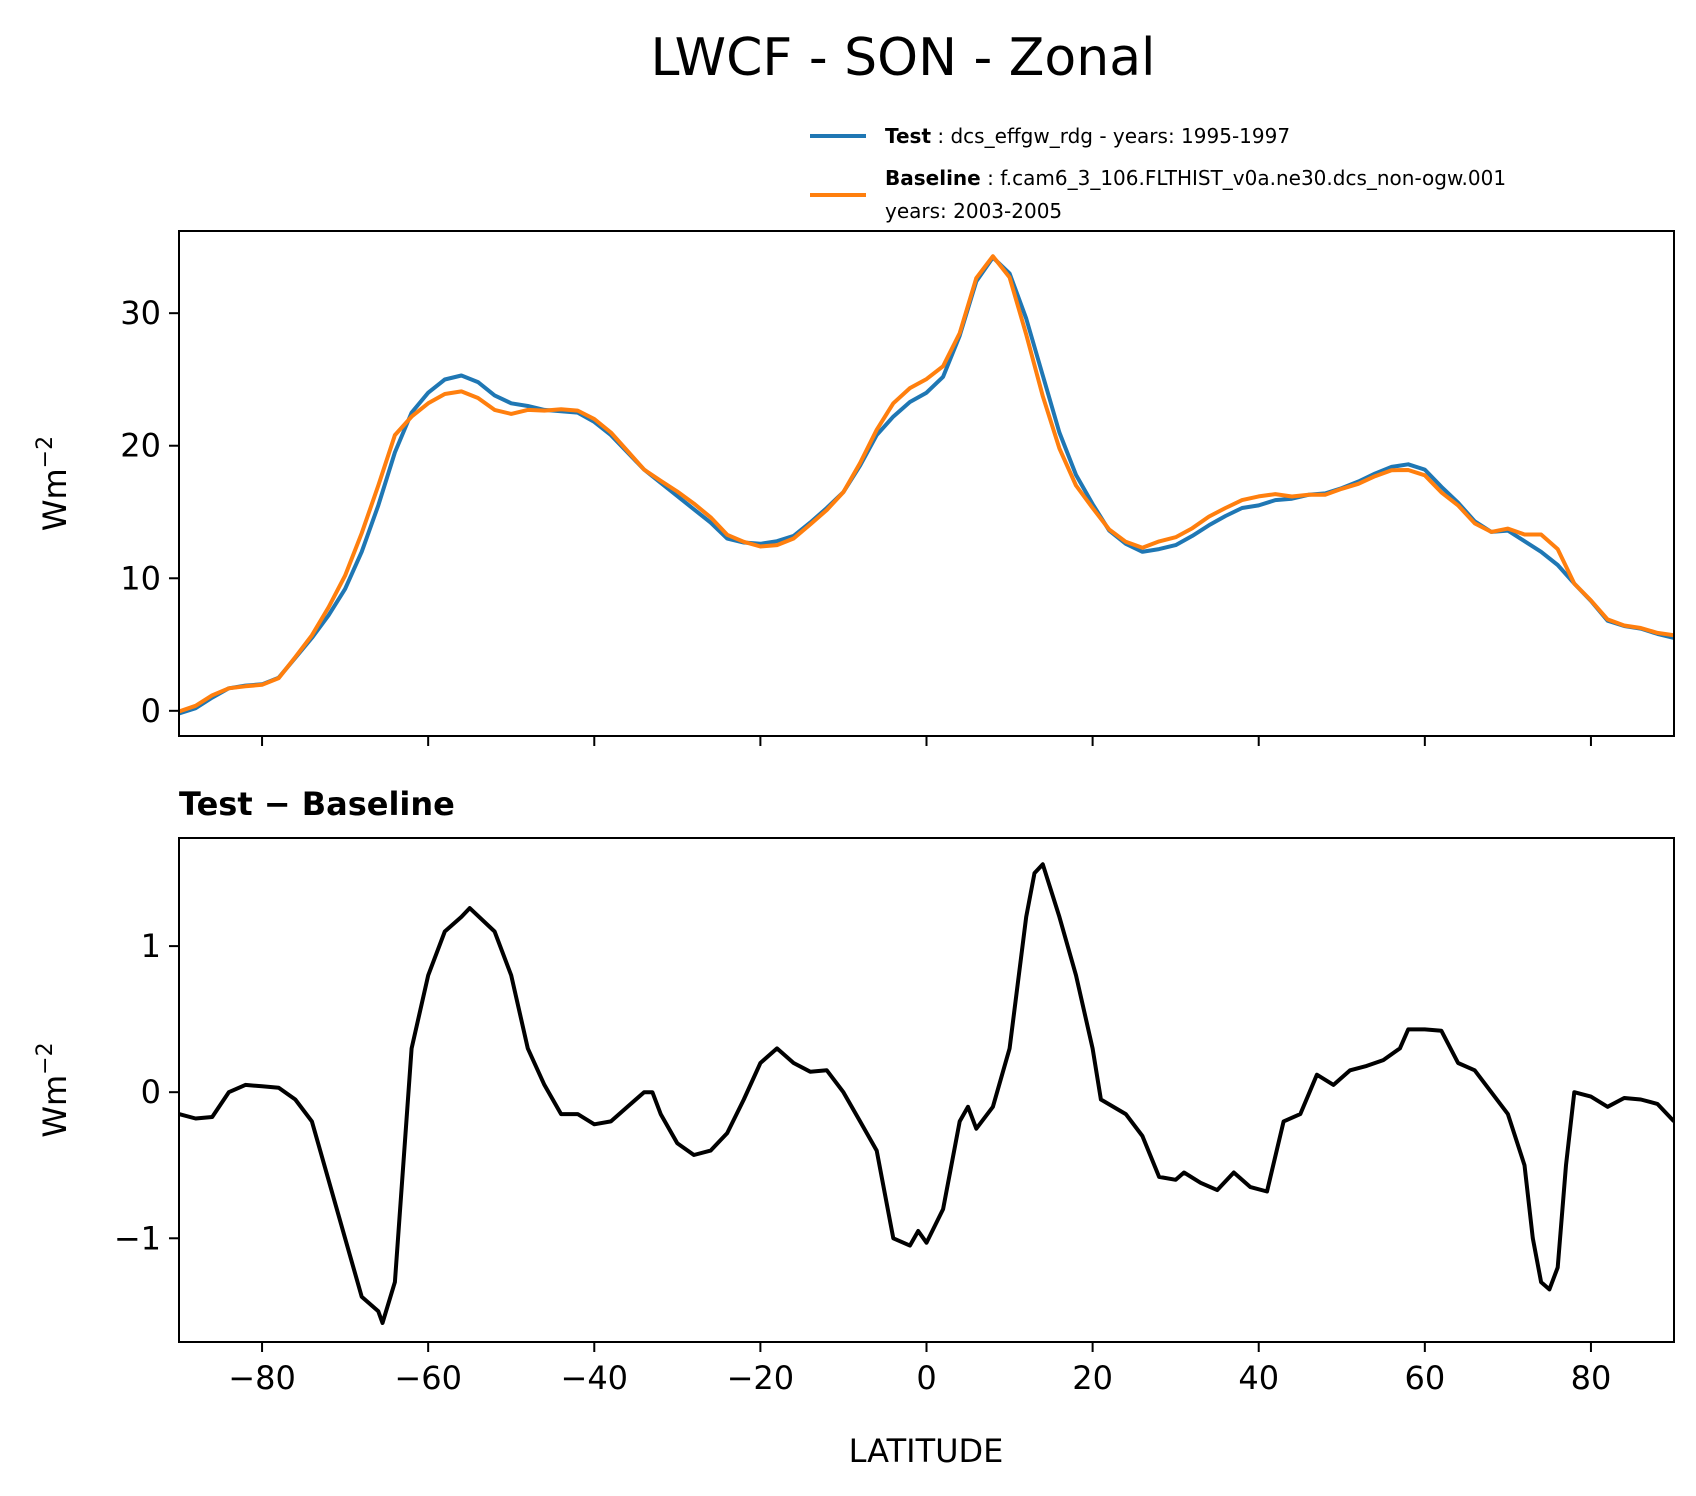 The width and height of the screenshot is (1696, 1496). Describe the element at coordinates (140, 446) in the screenshot. I see `y-tick-label: 20` at that location.